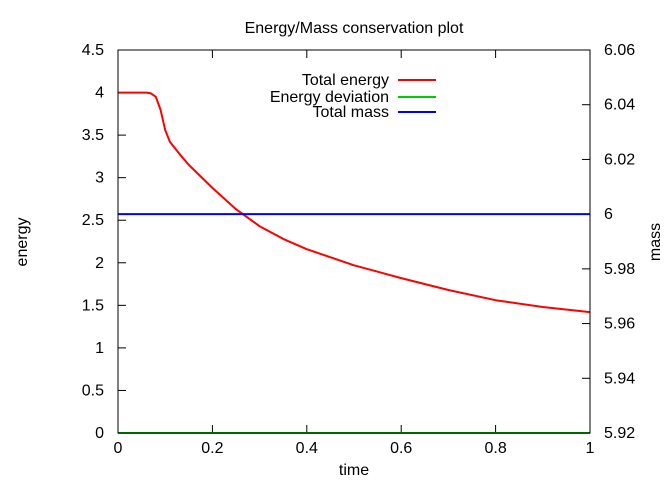 Image resolution: width=667 pixels, height=480 pixels. Describe the element at coordinates (619, 433) in the screenshot. I see `y2-tick-label: 5.92` at that location.